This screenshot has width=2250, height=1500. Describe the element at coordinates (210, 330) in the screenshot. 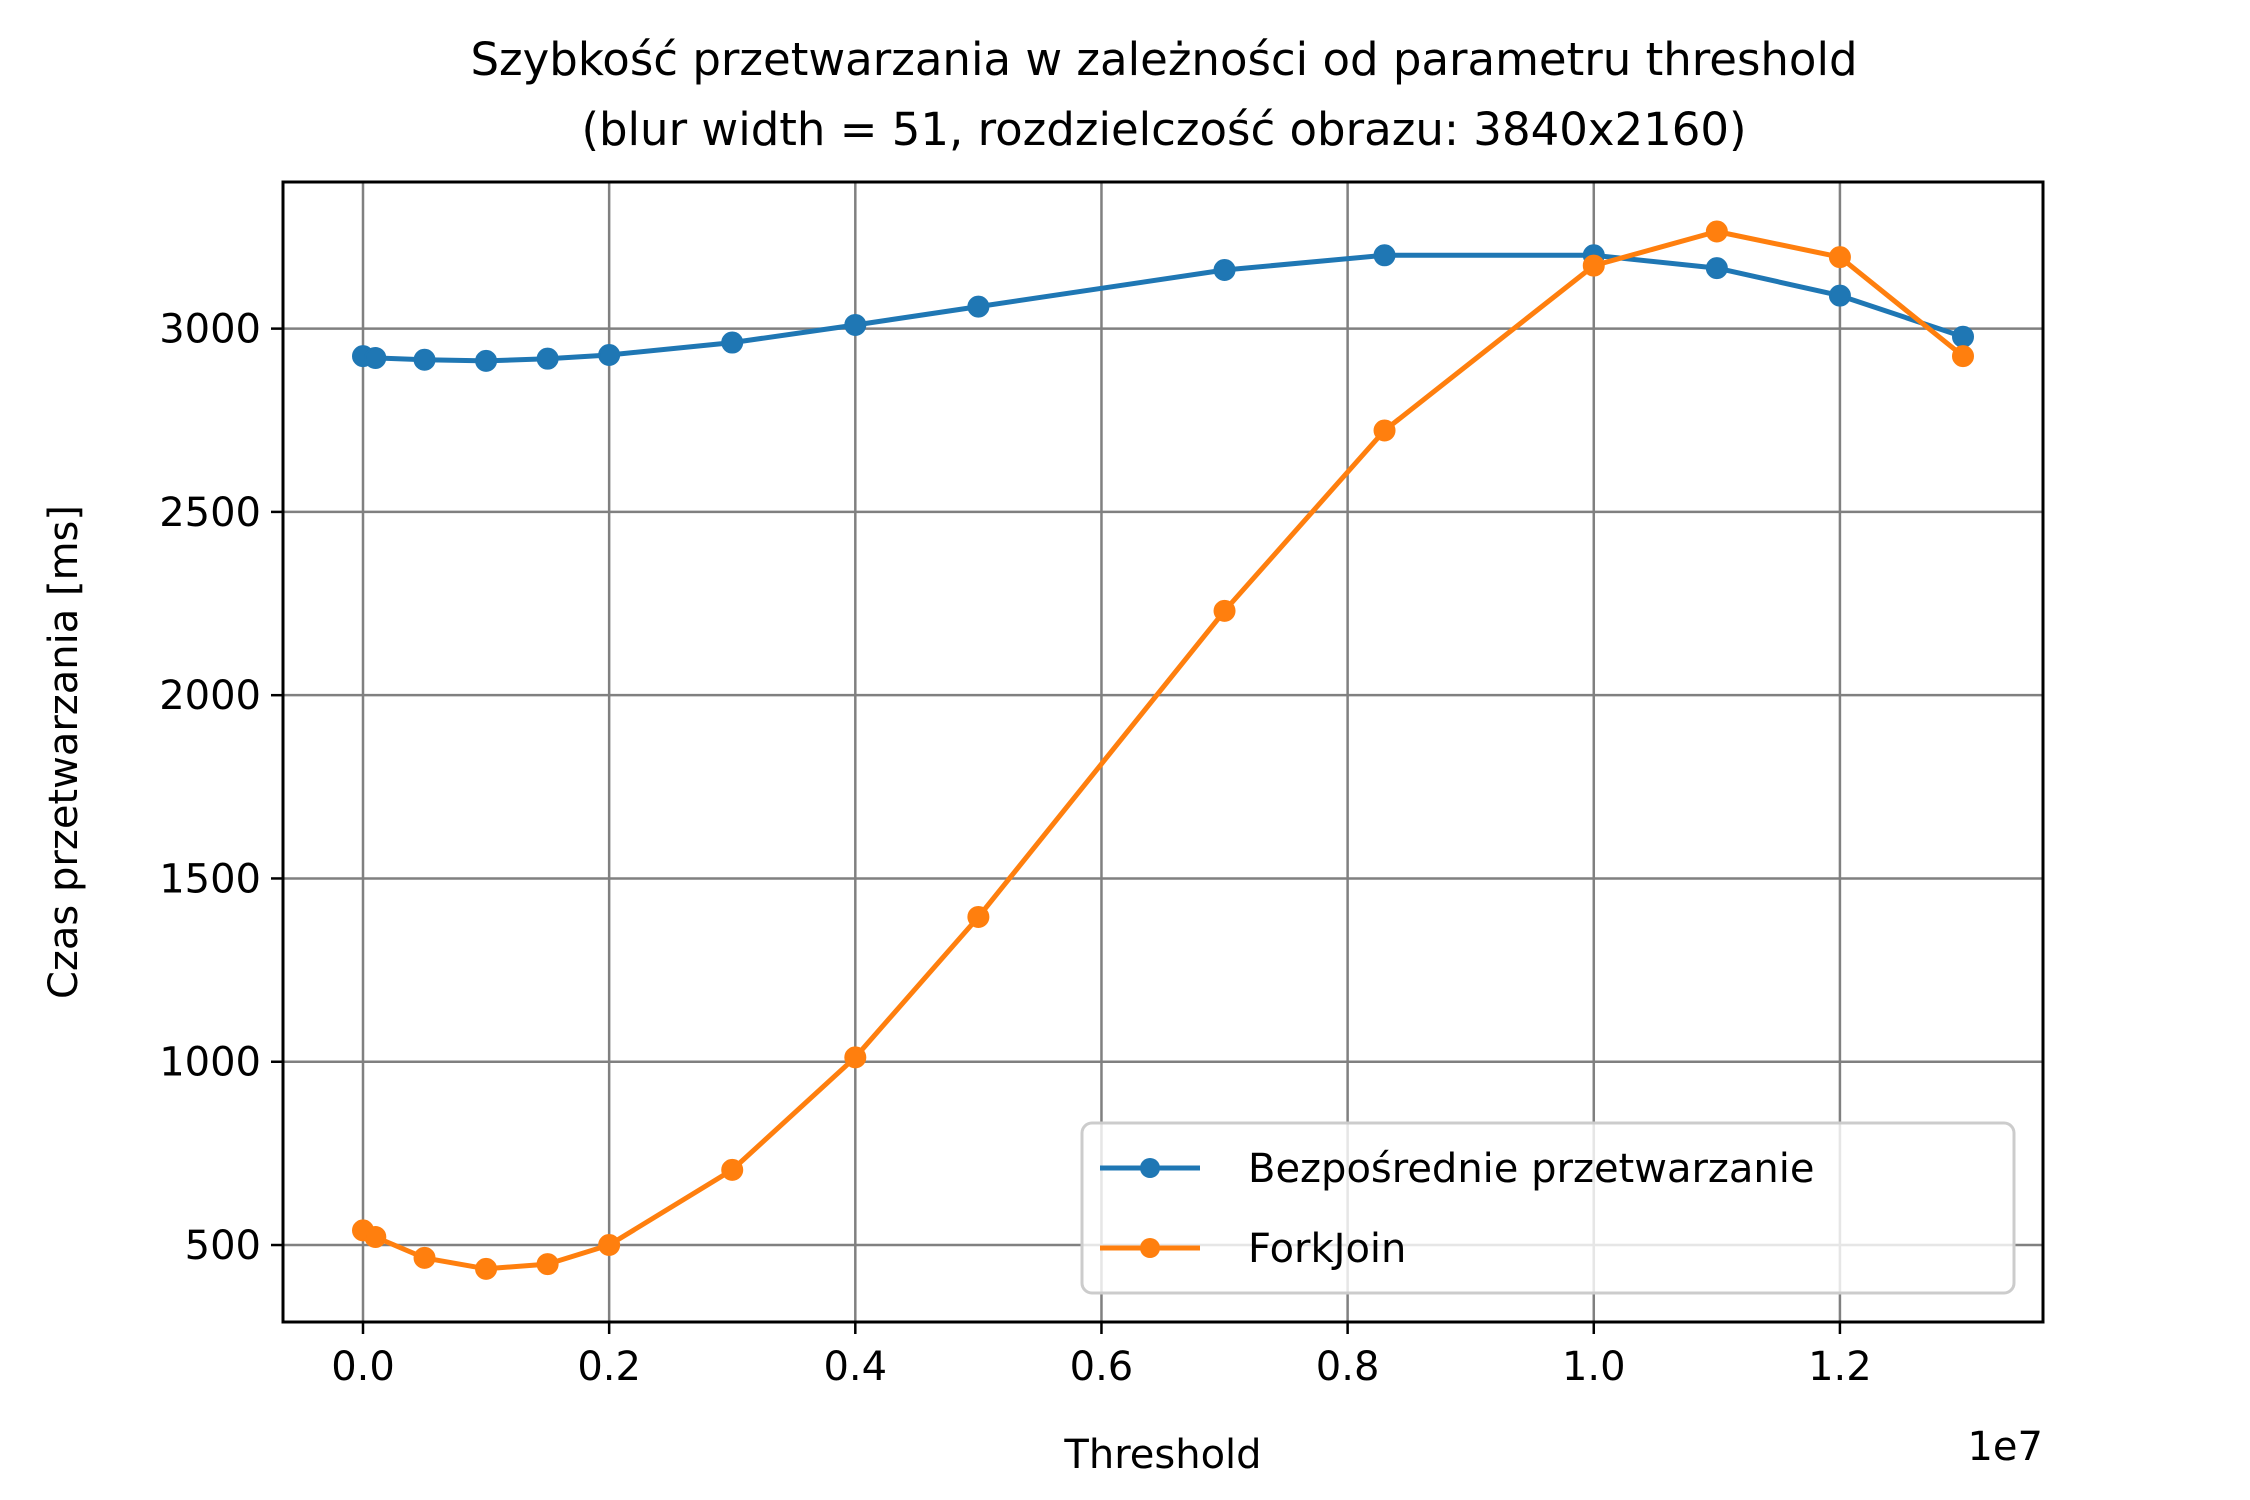

I see `y-tick-label: 3000` at that location.